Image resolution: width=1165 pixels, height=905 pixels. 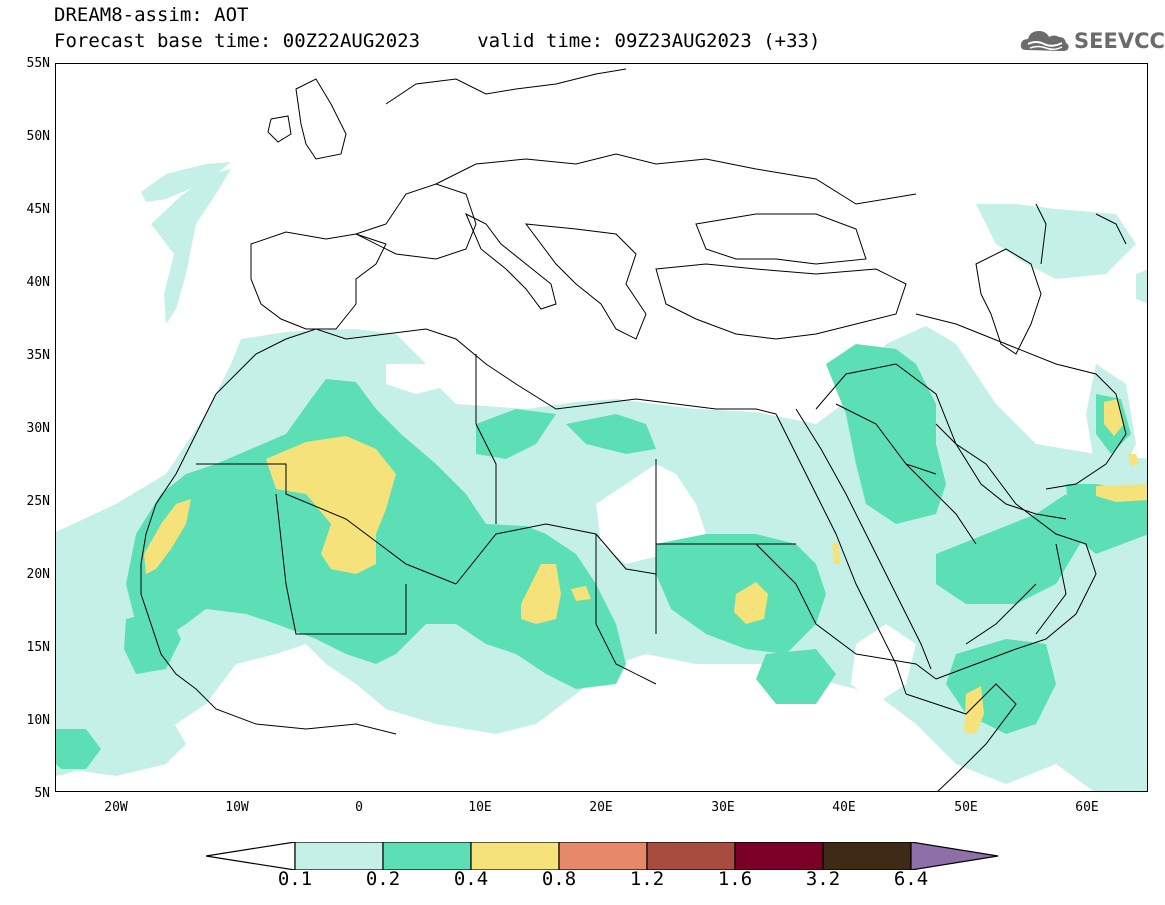 I want to click on lat-label-25n: 25N, so click(x=38, y=501).